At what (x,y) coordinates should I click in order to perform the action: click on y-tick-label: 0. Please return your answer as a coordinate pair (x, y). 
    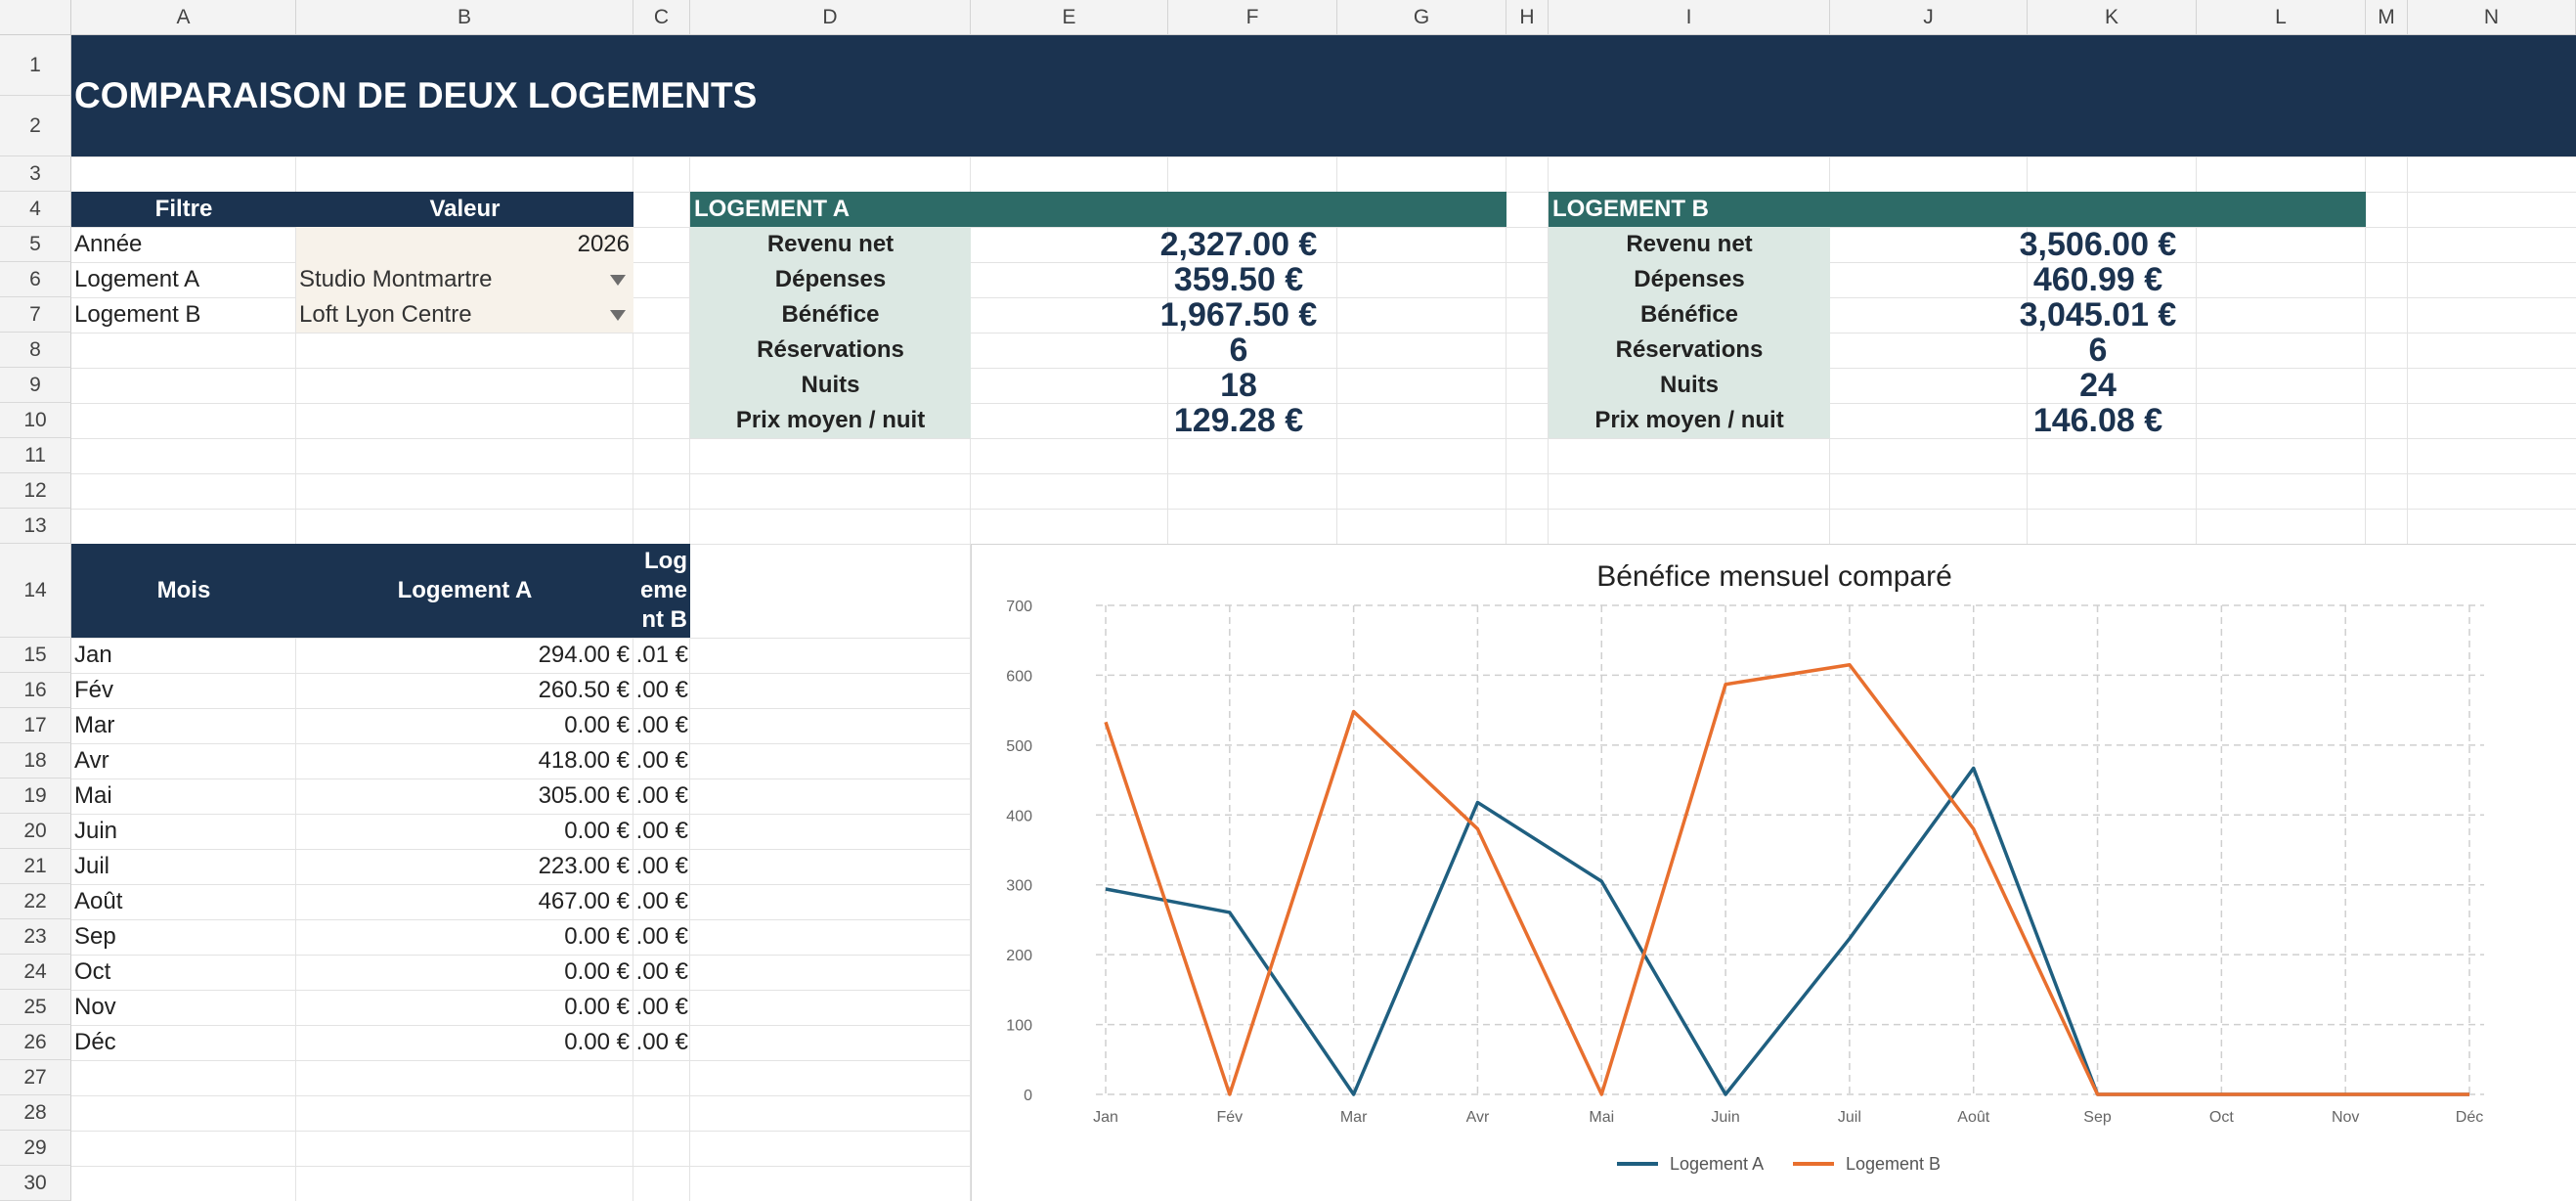
    Looking at the image, I should click on (1028, 1096).